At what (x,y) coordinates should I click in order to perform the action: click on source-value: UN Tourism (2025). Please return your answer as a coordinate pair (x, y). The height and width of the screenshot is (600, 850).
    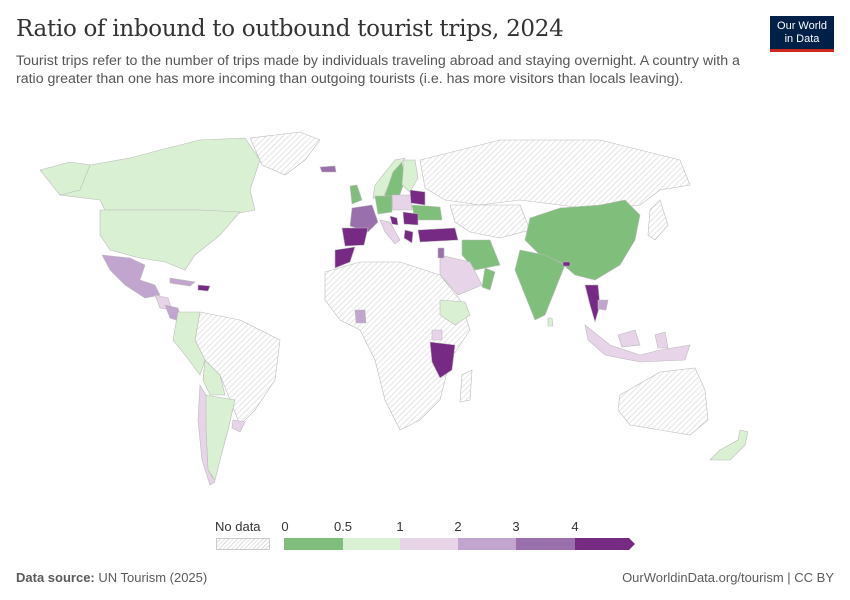
    Looking at the image, I should click on (153, 577).